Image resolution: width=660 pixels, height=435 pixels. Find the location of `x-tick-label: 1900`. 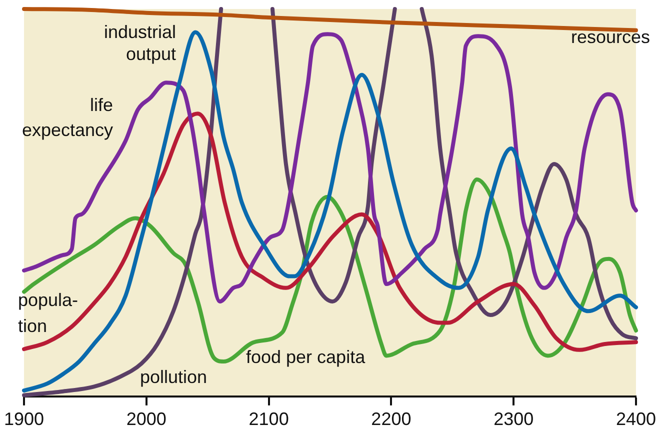

x-tick-label: 1900 is located at coordinates (24, 419).